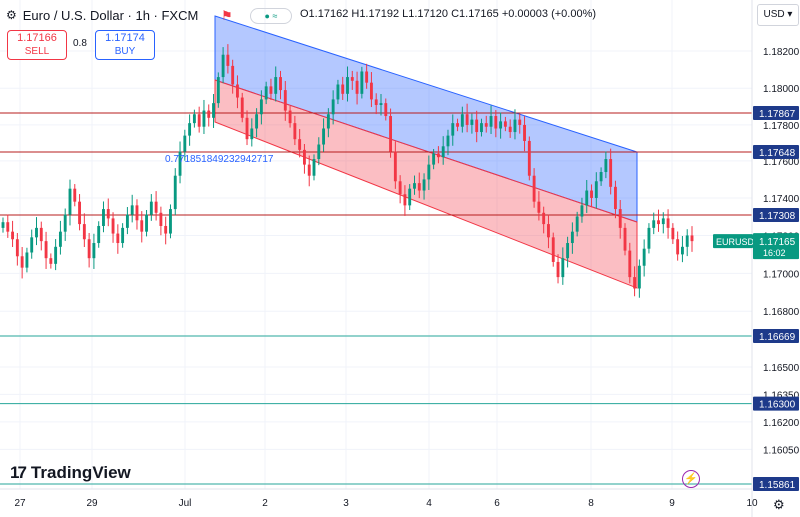  I want to click on last-price-label: 1.17165, so click(777, 242).